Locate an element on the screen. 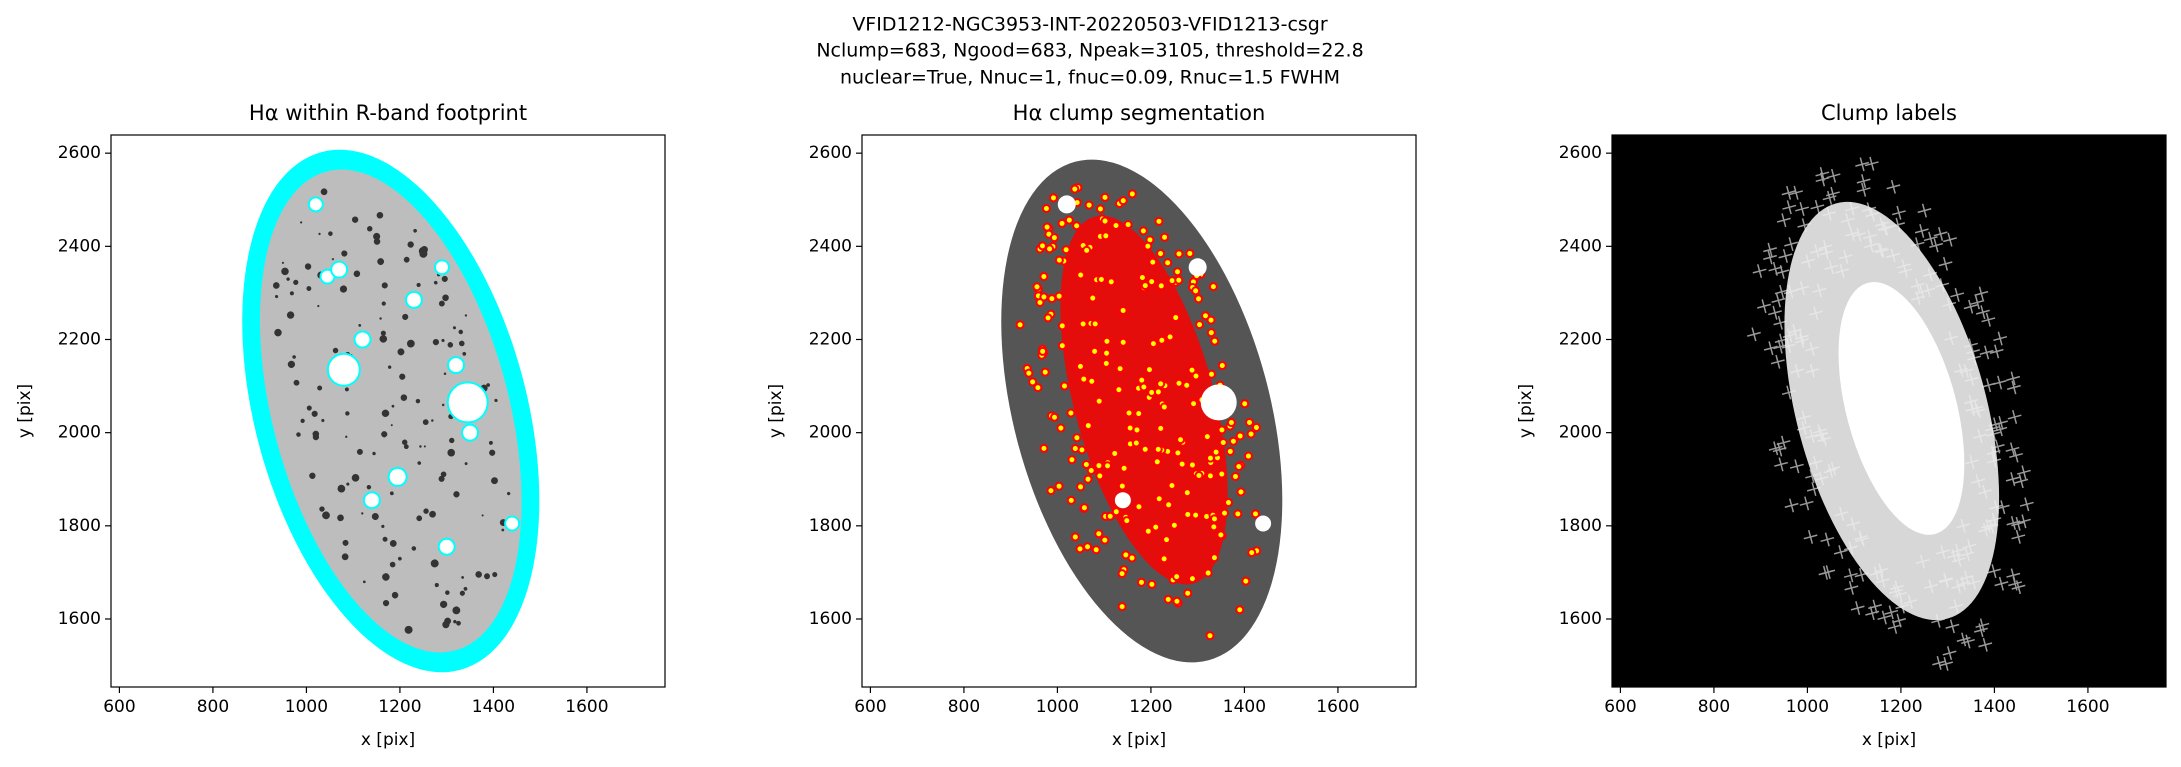  image-panel is located at coordinates (1142, 411).